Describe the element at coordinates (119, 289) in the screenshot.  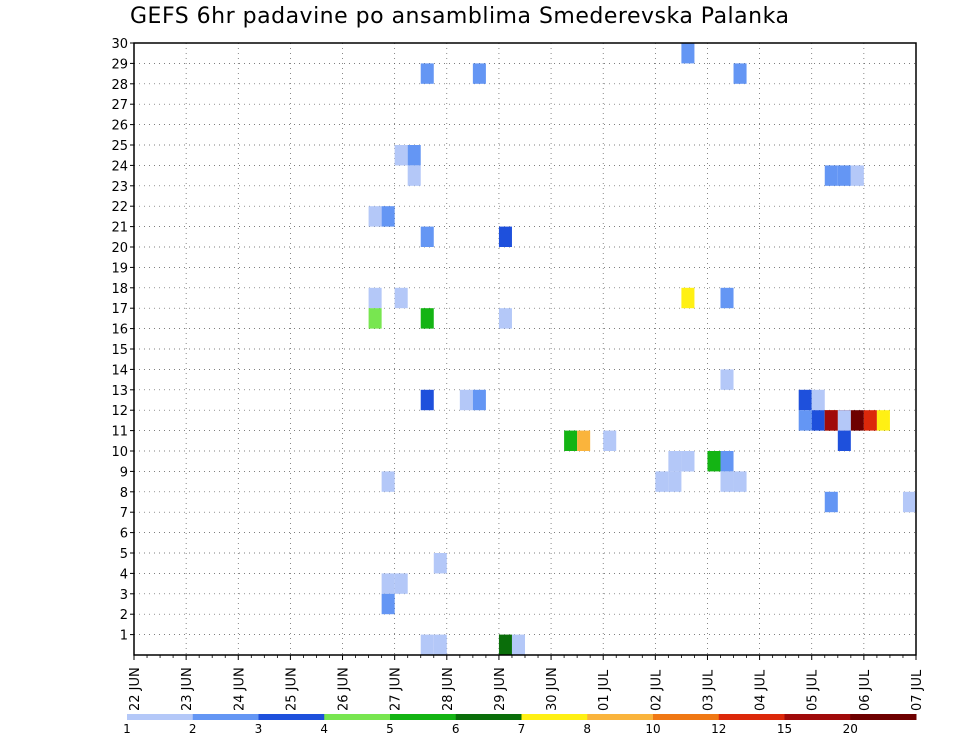
I see `y-tick-label: 18` at that location.